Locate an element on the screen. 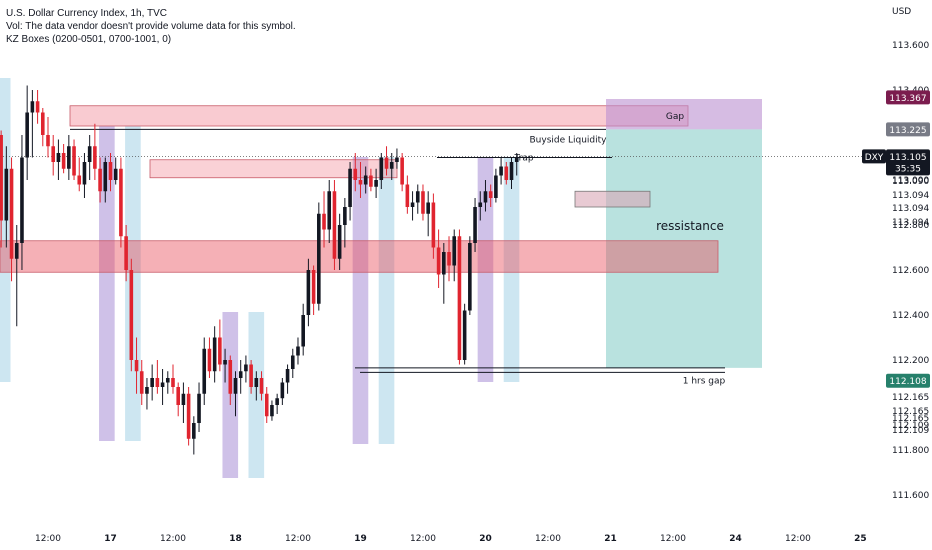 Image resolution: width=932 pixels, height=550 pixels. price-tick-label: 111.600 is located at coordinates (910, 496).